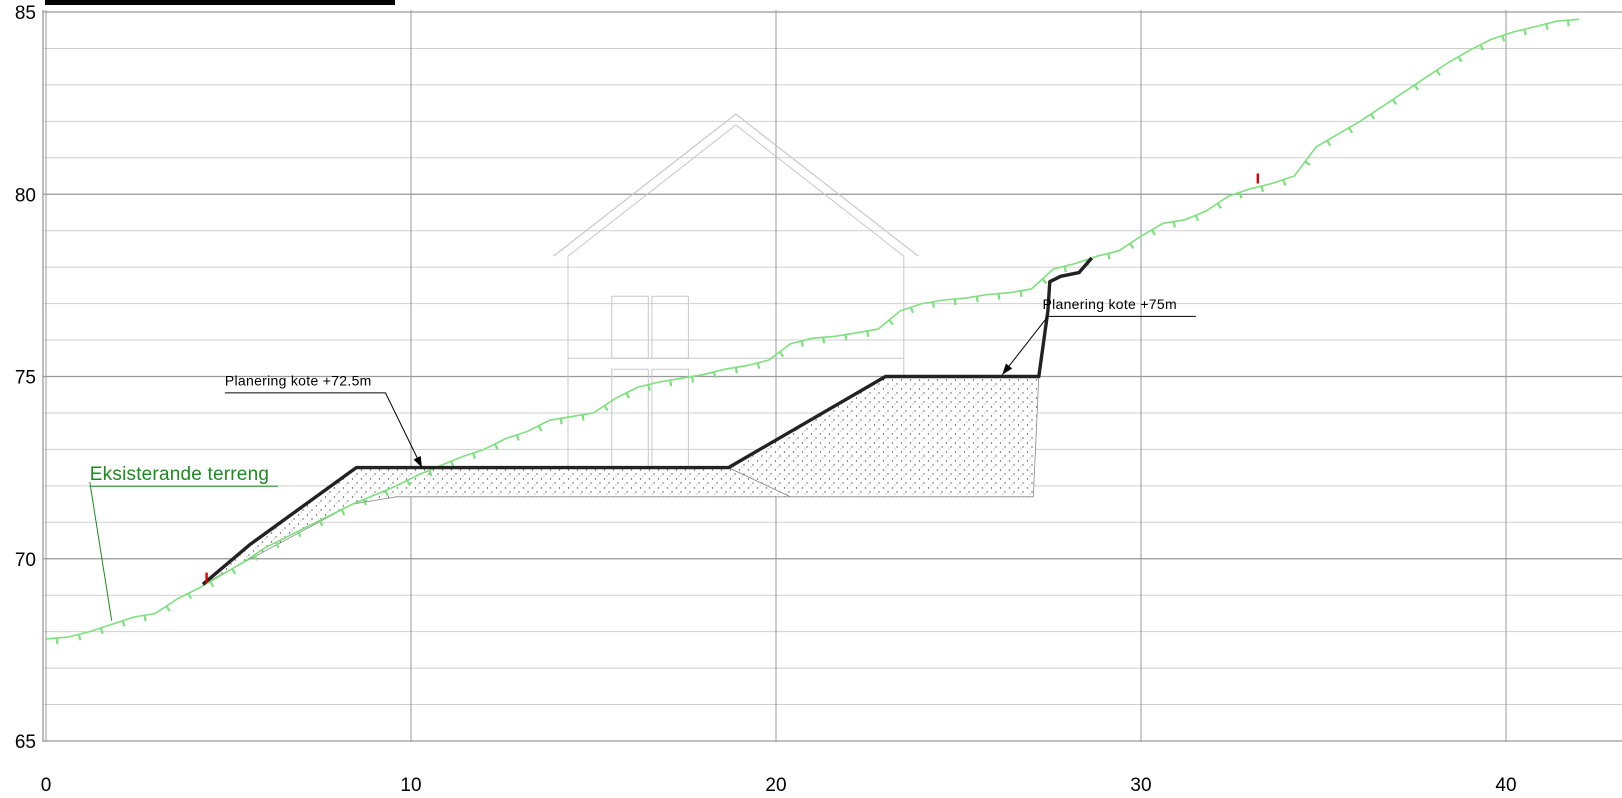  What do you see at coordinates (46, 785) in the screenshot?
I see `x-tick-label: 0` at bounding box center [46, 785].